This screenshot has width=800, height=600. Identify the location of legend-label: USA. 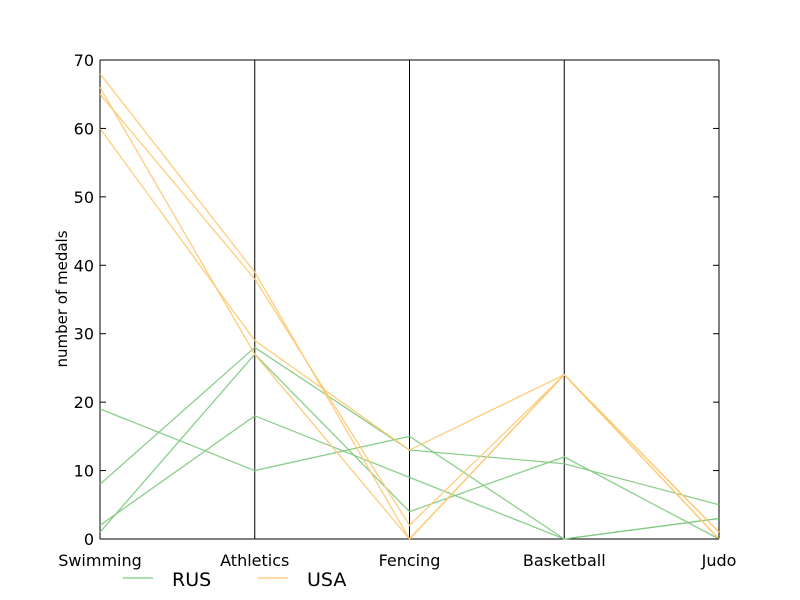
(326, 580).